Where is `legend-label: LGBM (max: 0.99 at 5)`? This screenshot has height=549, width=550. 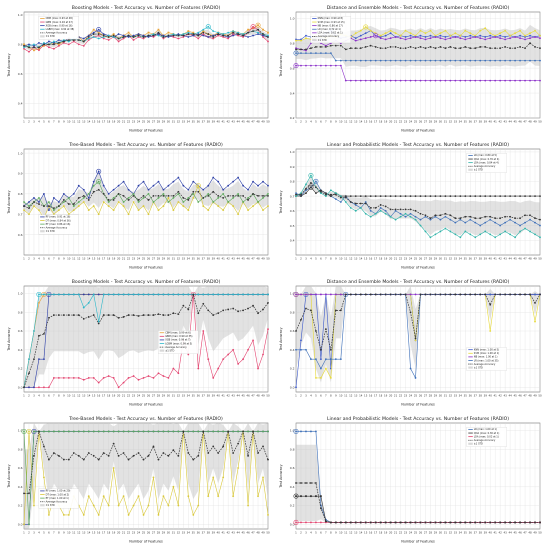 legend-label: LGBM (max: 0.99 at 5) is located at coordinates (178, 343).